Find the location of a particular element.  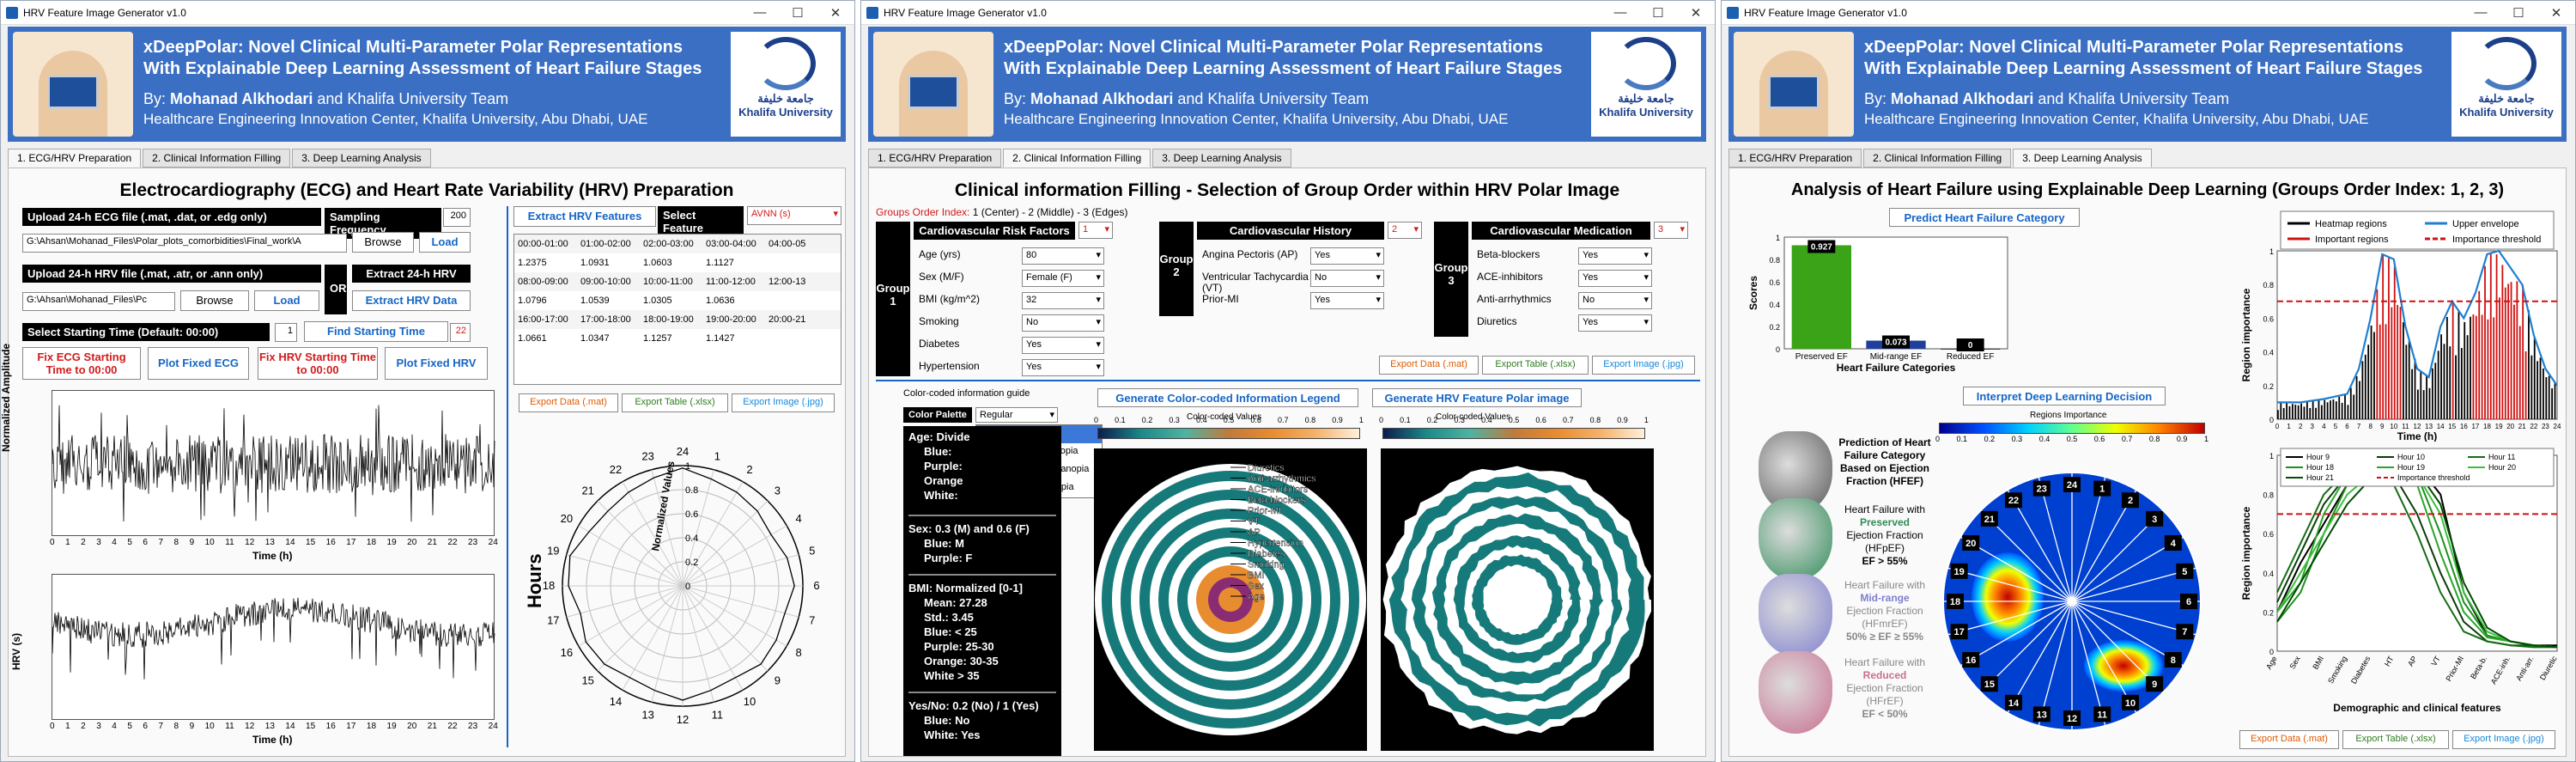

fix-hrv-start-button: Fix HRV Starting Time to 00:00 is located at coordinates (318, 363).